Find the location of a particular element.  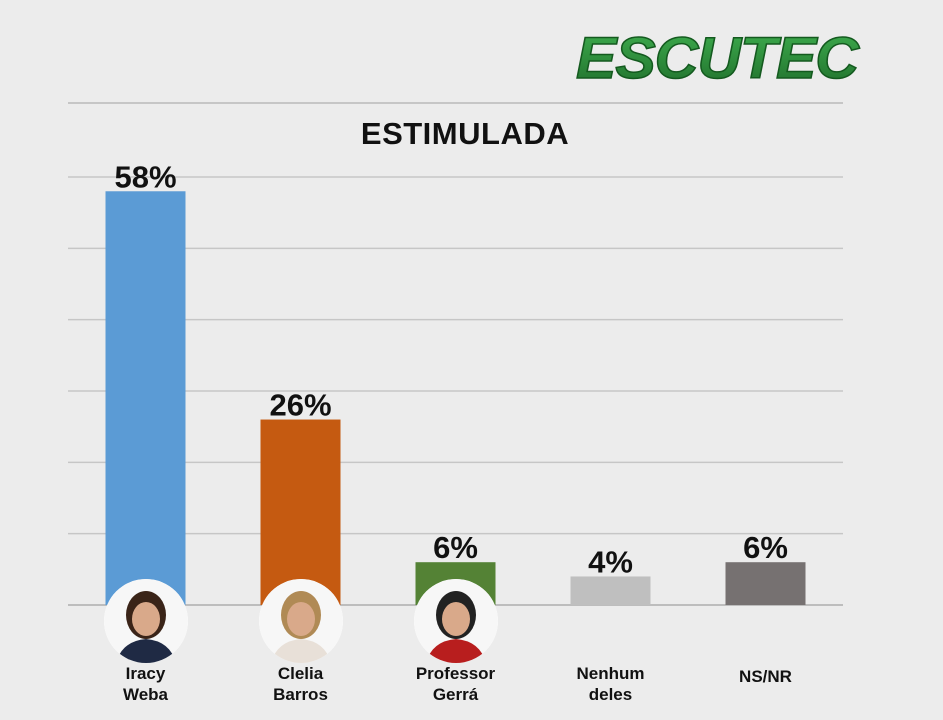

category-label-line1: Iracy is located at coordinates (145, 673).